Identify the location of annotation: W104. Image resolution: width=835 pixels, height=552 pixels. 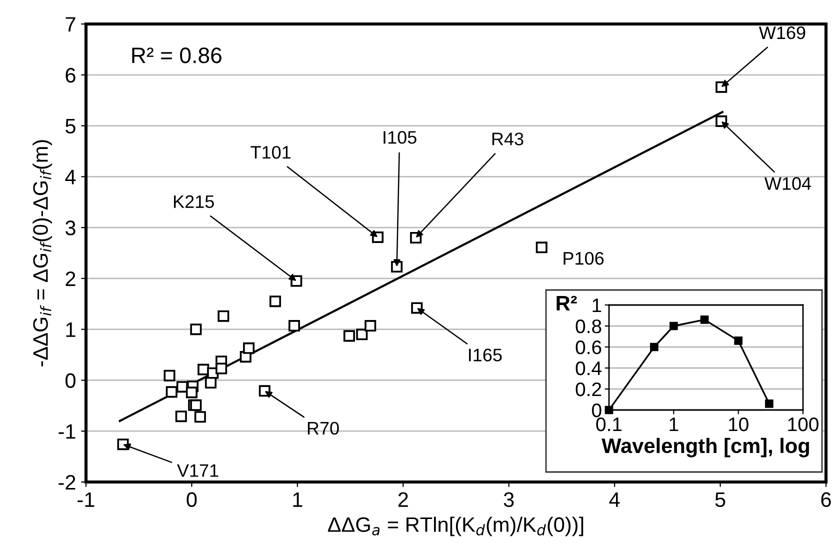
(788, 183).